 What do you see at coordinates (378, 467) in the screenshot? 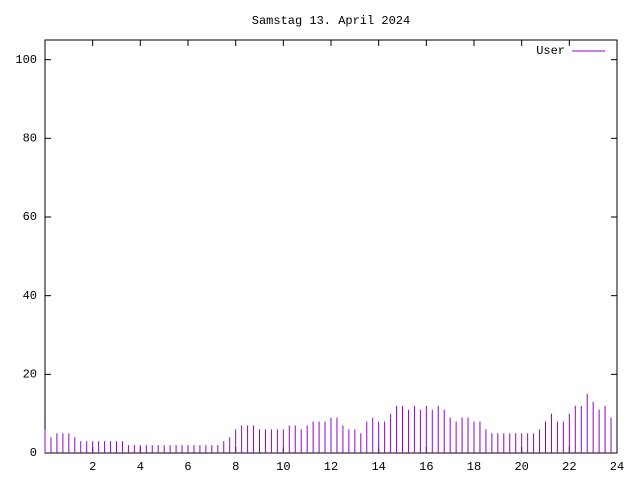
I see `x-tick-label: 14` at bounding box center [378, 467].